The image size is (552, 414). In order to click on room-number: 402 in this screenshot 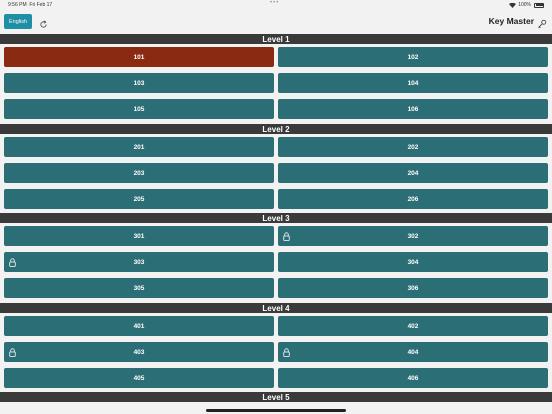, I will do `click(413, 326)`.